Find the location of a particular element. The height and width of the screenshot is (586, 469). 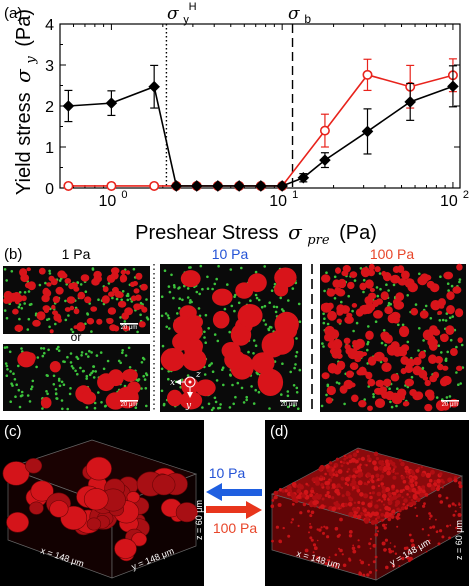

micrograph-10pa: 20 μm x y z is located at coordinates (231, 338).